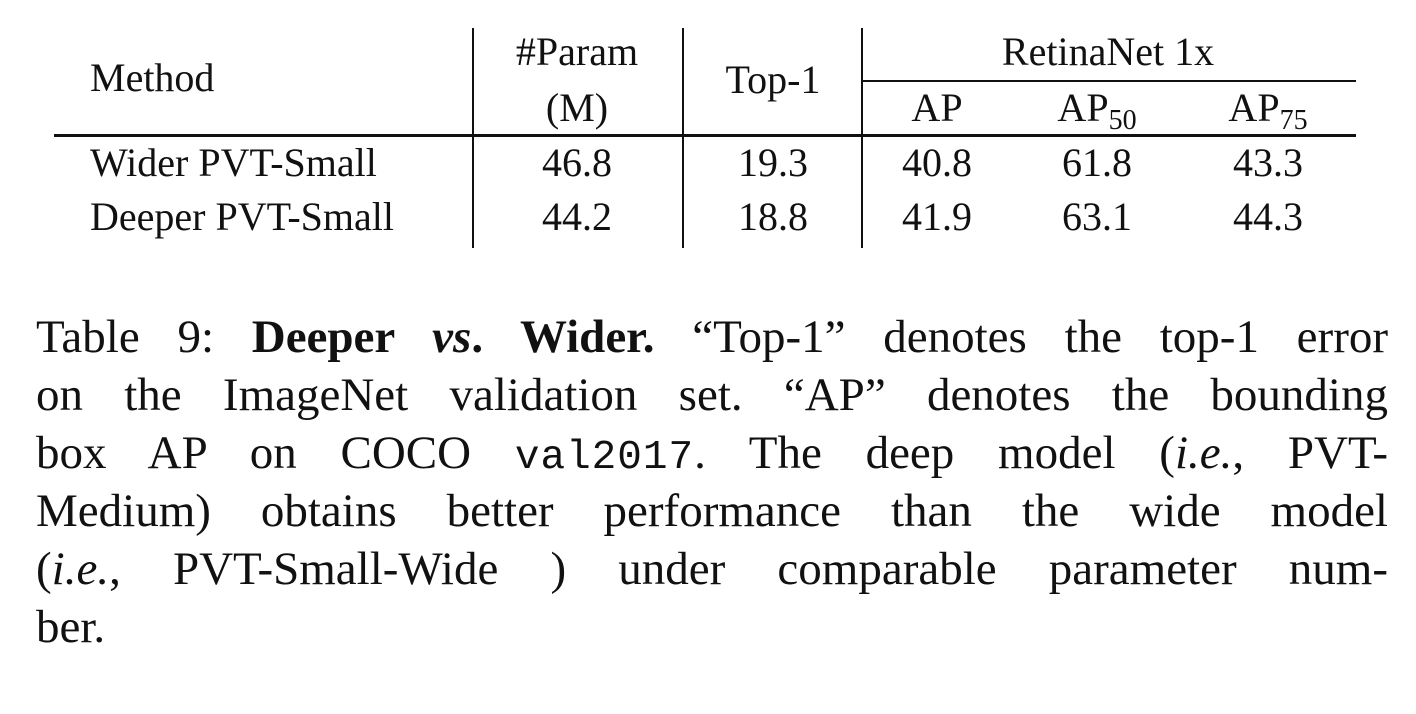 This screenshot has height=714, width=1416. What do you see at coordinates (1097, 216) in the screenshot?
I see `row2-ap50: 63.1` at bounding box center [1097, 216].